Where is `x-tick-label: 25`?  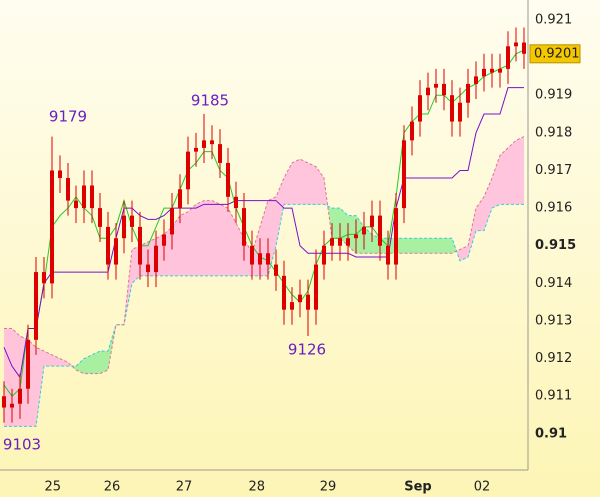 x-tick-label: 25 is located at coordinates (53, 487).